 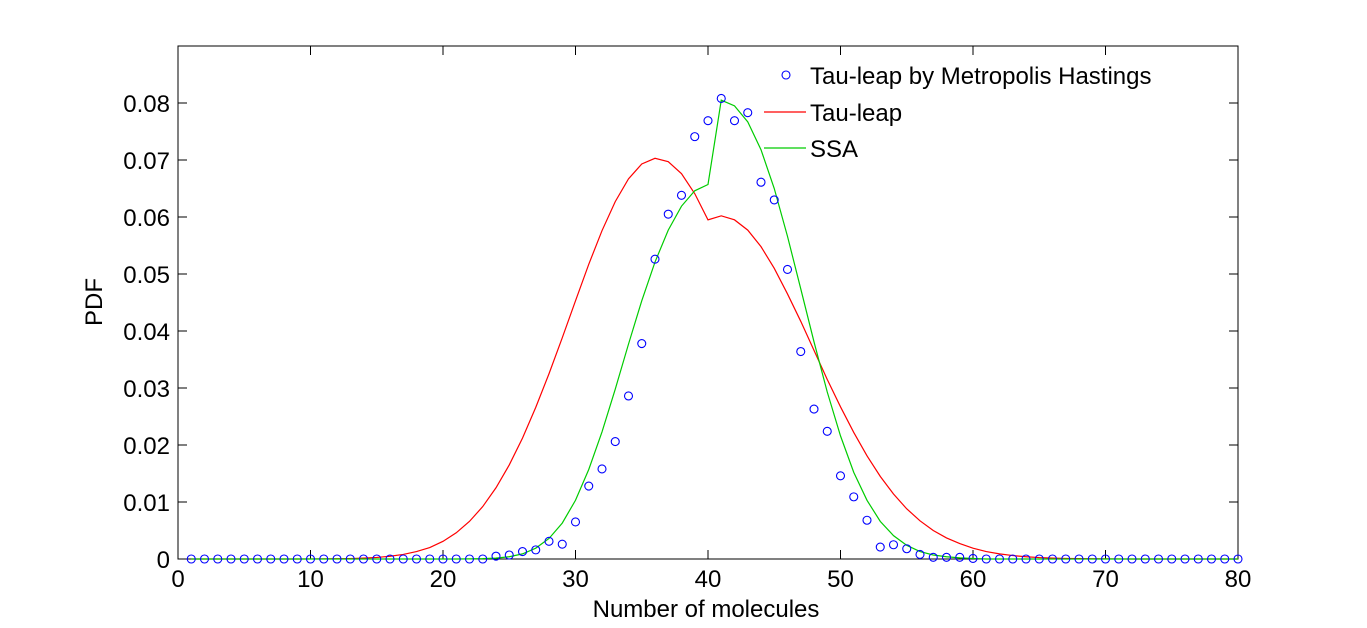 I want to click on y-tick-label: 0.08, so click(x=146, y=104).